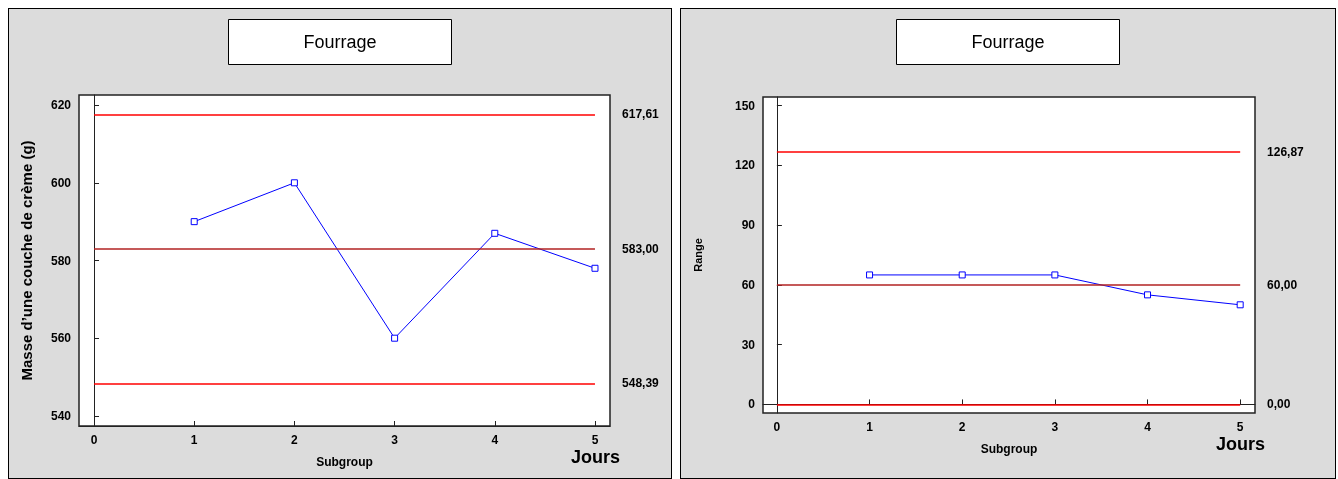  Describe the element at coordinates (641, 114) in the screenshot. I see `ref-line-label: 617,61` at that location.